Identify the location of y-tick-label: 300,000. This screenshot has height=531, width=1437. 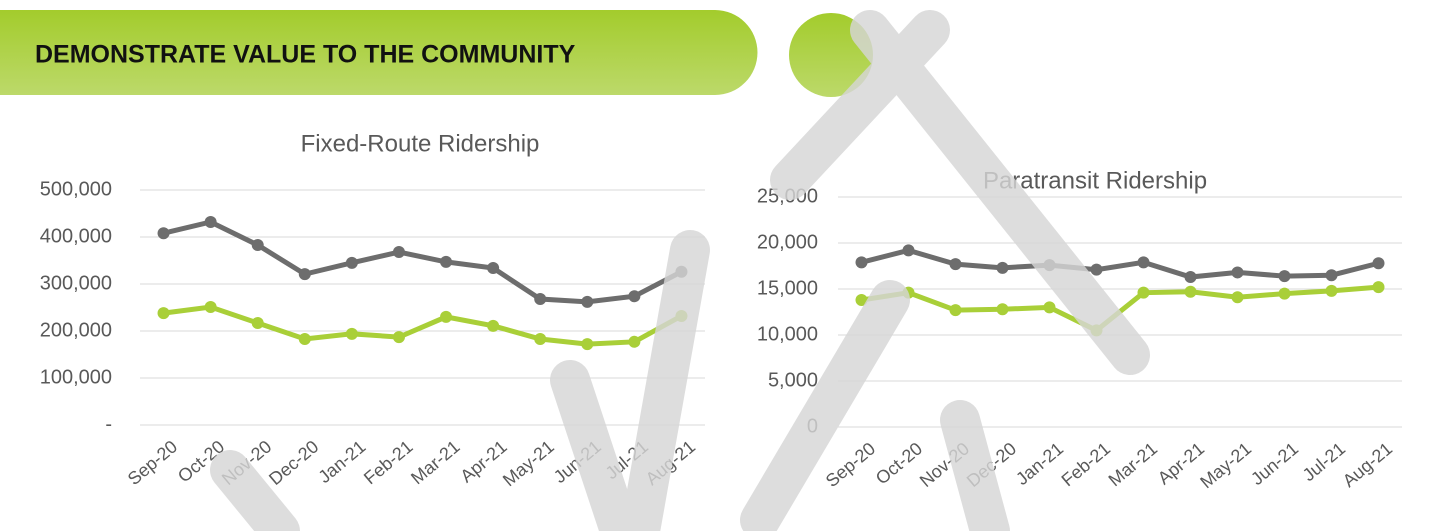
(76, 283).